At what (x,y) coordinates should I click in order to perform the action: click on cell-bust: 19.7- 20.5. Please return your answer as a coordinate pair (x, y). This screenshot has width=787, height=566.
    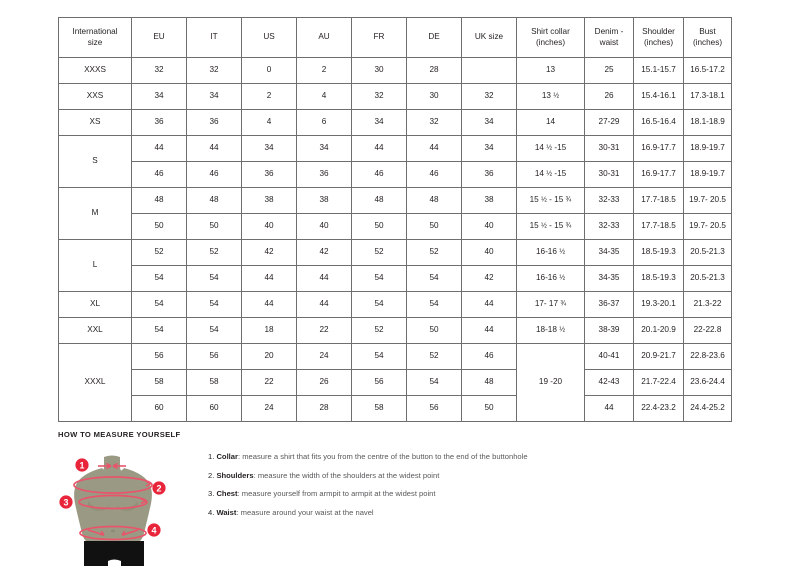
    Looking at the image, I should click on (707, 200).